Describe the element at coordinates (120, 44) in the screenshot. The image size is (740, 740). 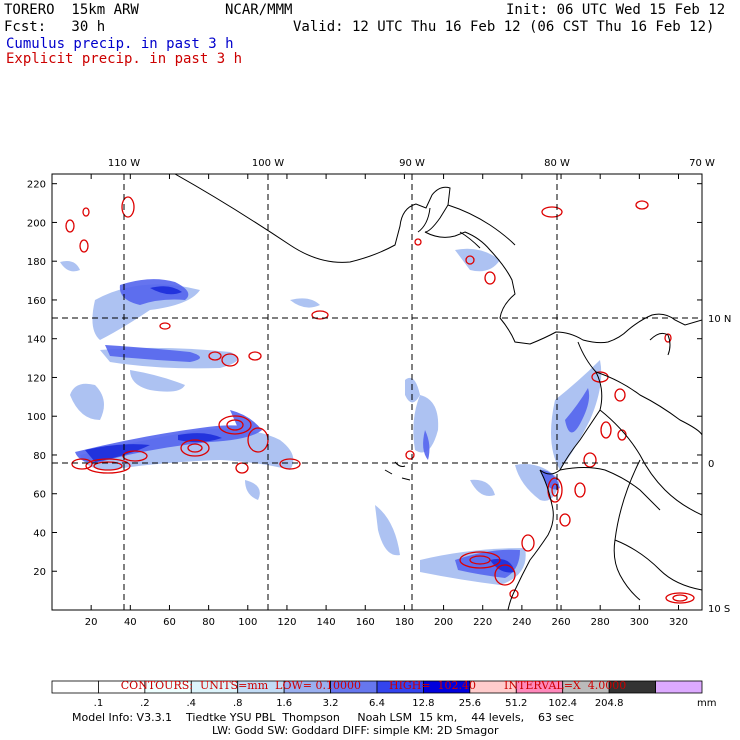
I see `cumulus-legend-label: Cumulus precip. in past 3 h` at that location.